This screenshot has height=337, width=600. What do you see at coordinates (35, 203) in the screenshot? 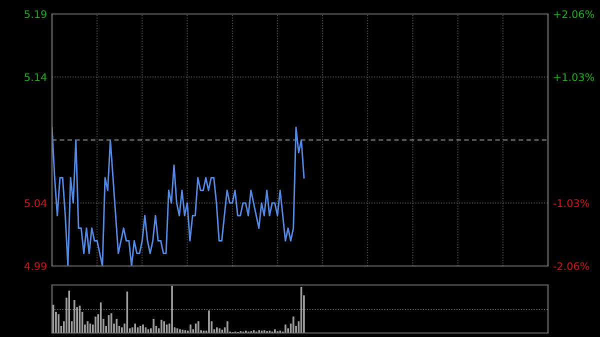
I see `y-tick-label: 5.04` at bounding box center [35, 203].